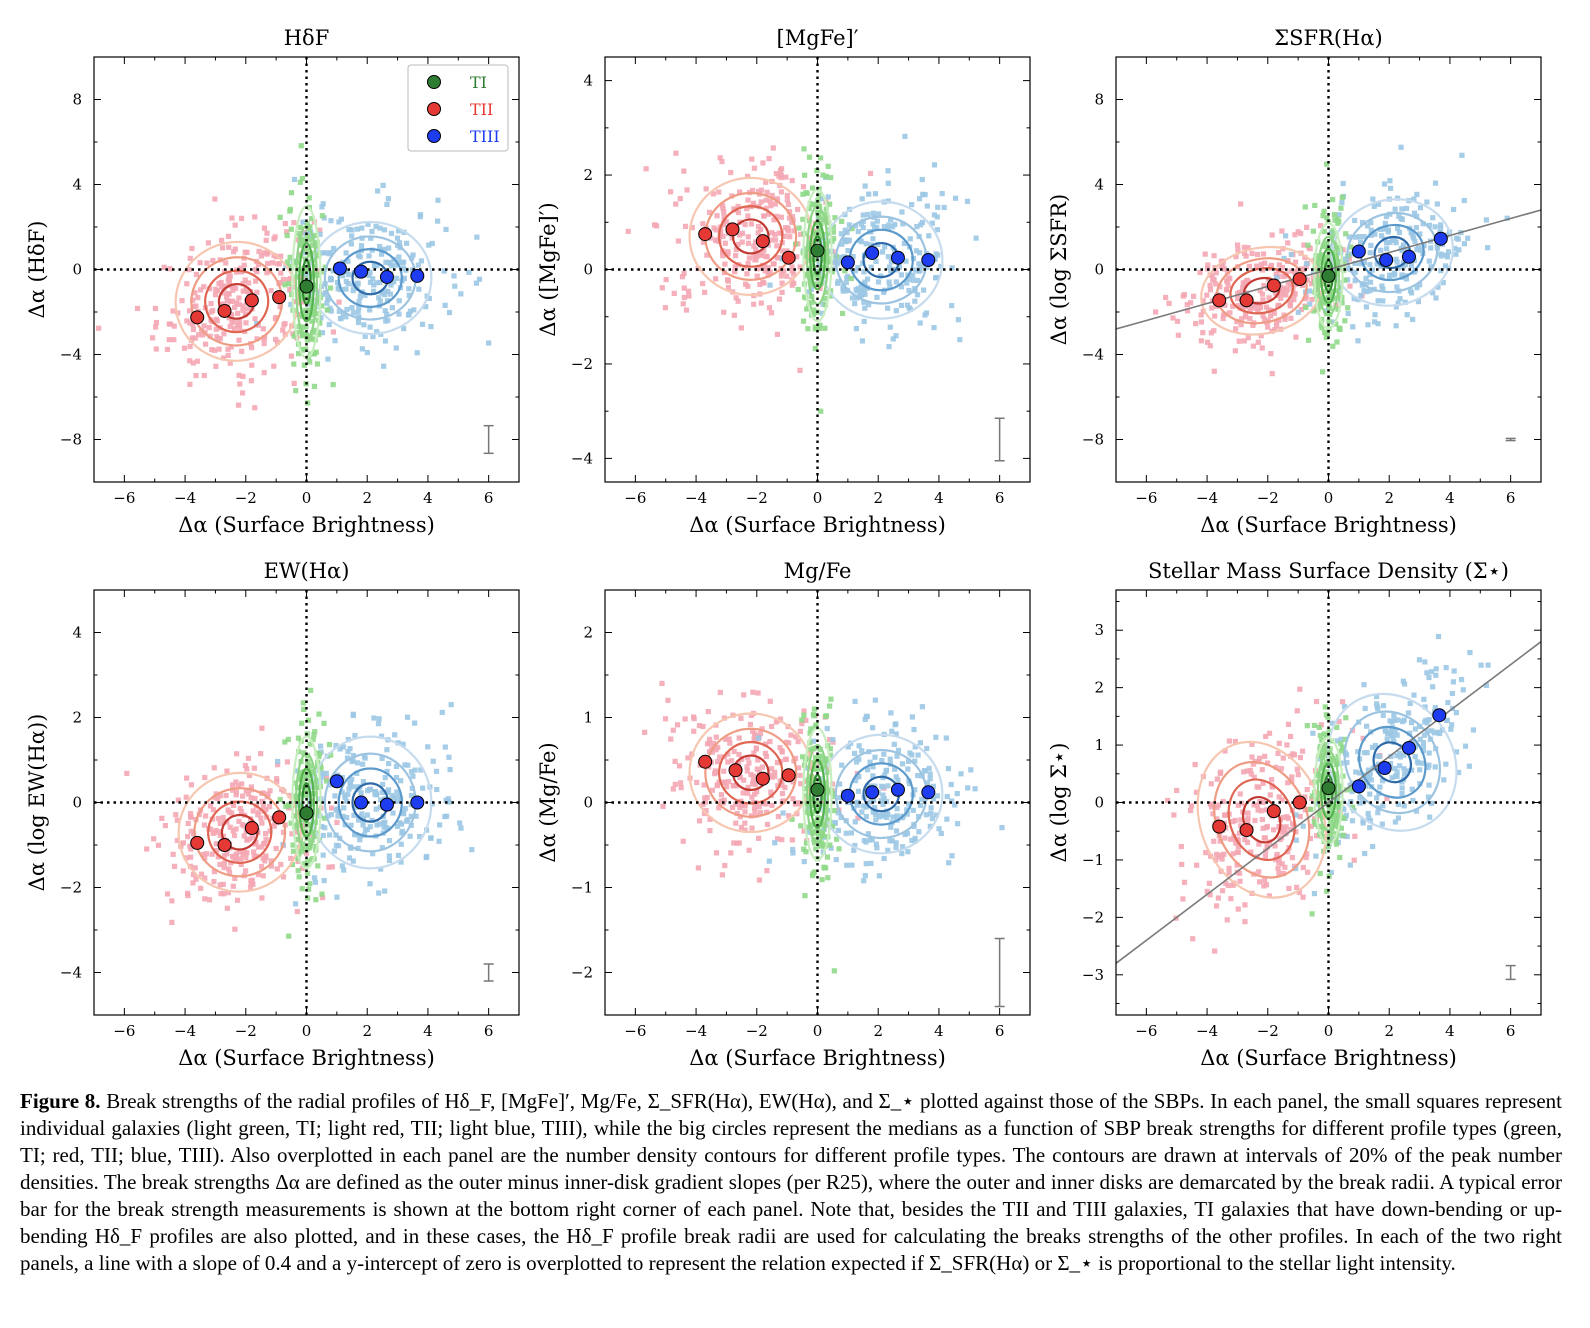  Describe the element at coordinates (37, 270) in the screenshot. I see `y-axis-label: Δα (HδF)` at that location.